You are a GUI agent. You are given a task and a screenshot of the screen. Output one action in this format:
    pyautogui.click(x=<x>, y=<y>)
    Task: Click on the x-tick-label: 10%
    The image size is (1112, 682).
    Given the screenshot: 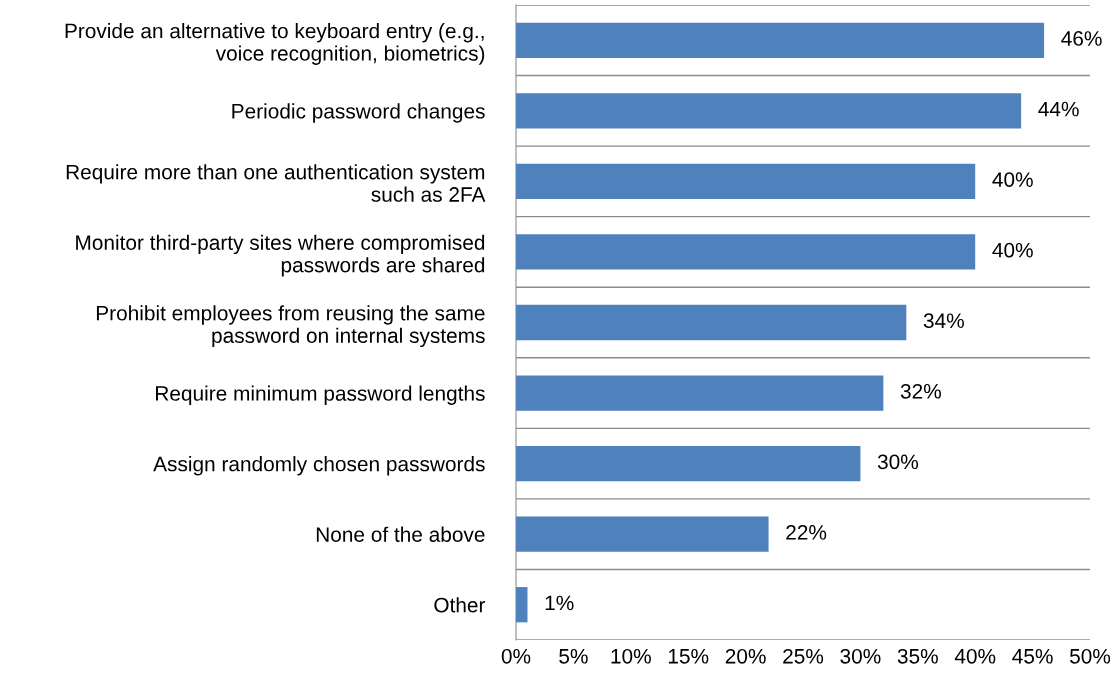 What is the action you would take?
    pyautogui.click(x=631, y=656)
    